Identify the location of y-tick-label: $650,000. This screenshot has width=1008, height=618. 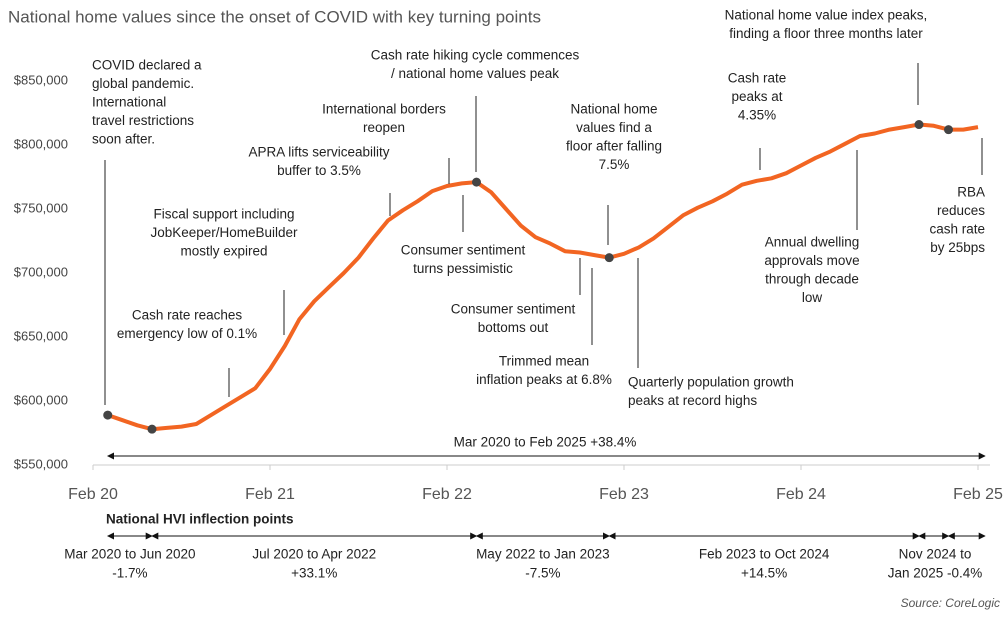
(41, 335).